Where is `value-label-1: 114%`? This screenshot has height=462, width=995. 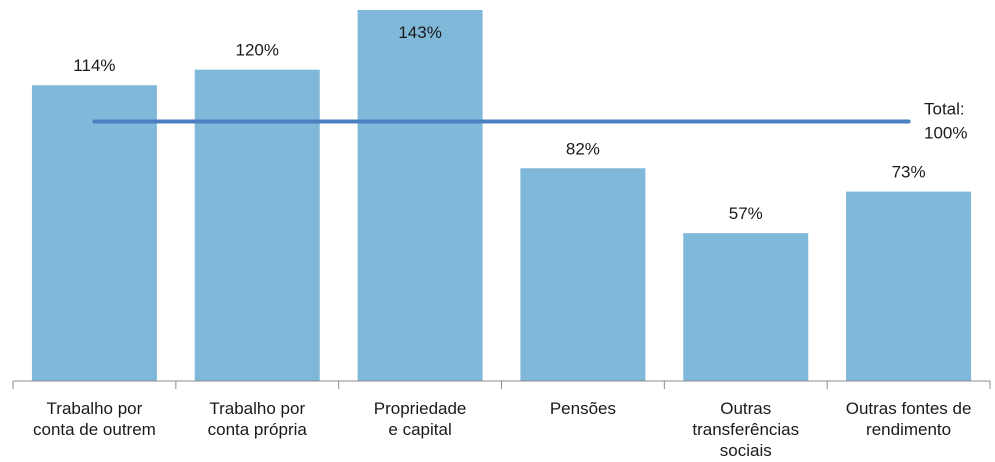 value-label-1: 114% is located at coordinates (94, 65).